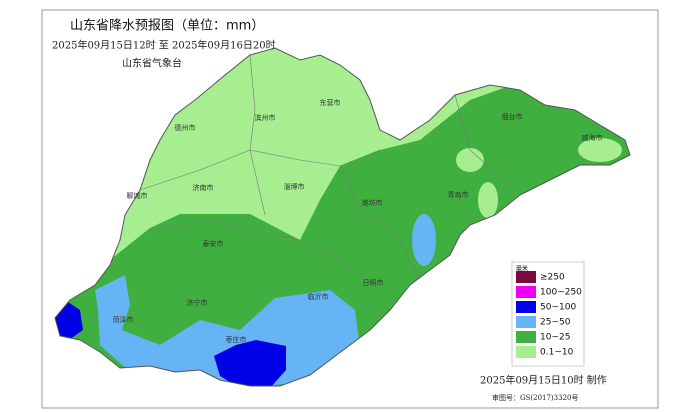 The height and width of the screenshot is (412, 700). Describe the element at coordinates (557, 353) in the screenshot. I see `legend-label: 0.1~10` at that location.